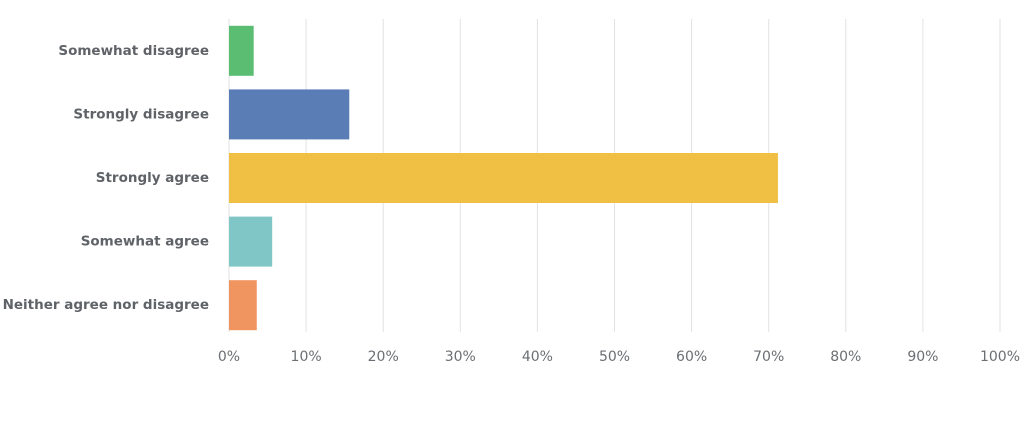 The width and height of the screenshot is (1024, 428). I want to click on x-tick-label: 30%, so click(460, 357).